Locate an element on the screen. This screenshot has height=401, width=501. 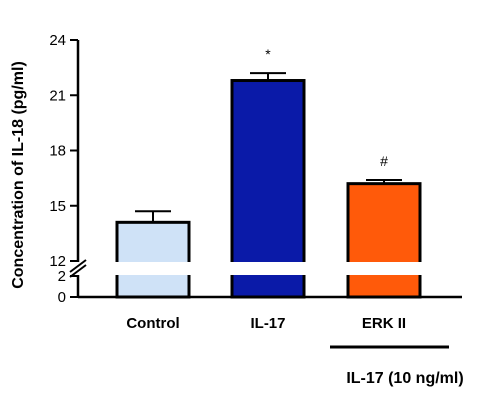
y-tick-label-24: 24 is located at coordinates (57, 40).